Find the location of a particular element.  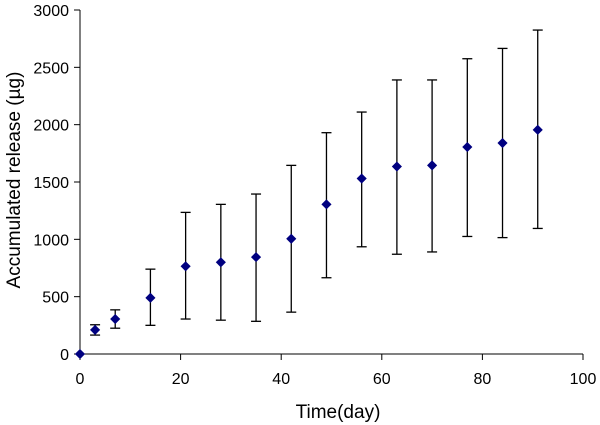

y-tick-label: 2500 is located at coordinates (51, 68).